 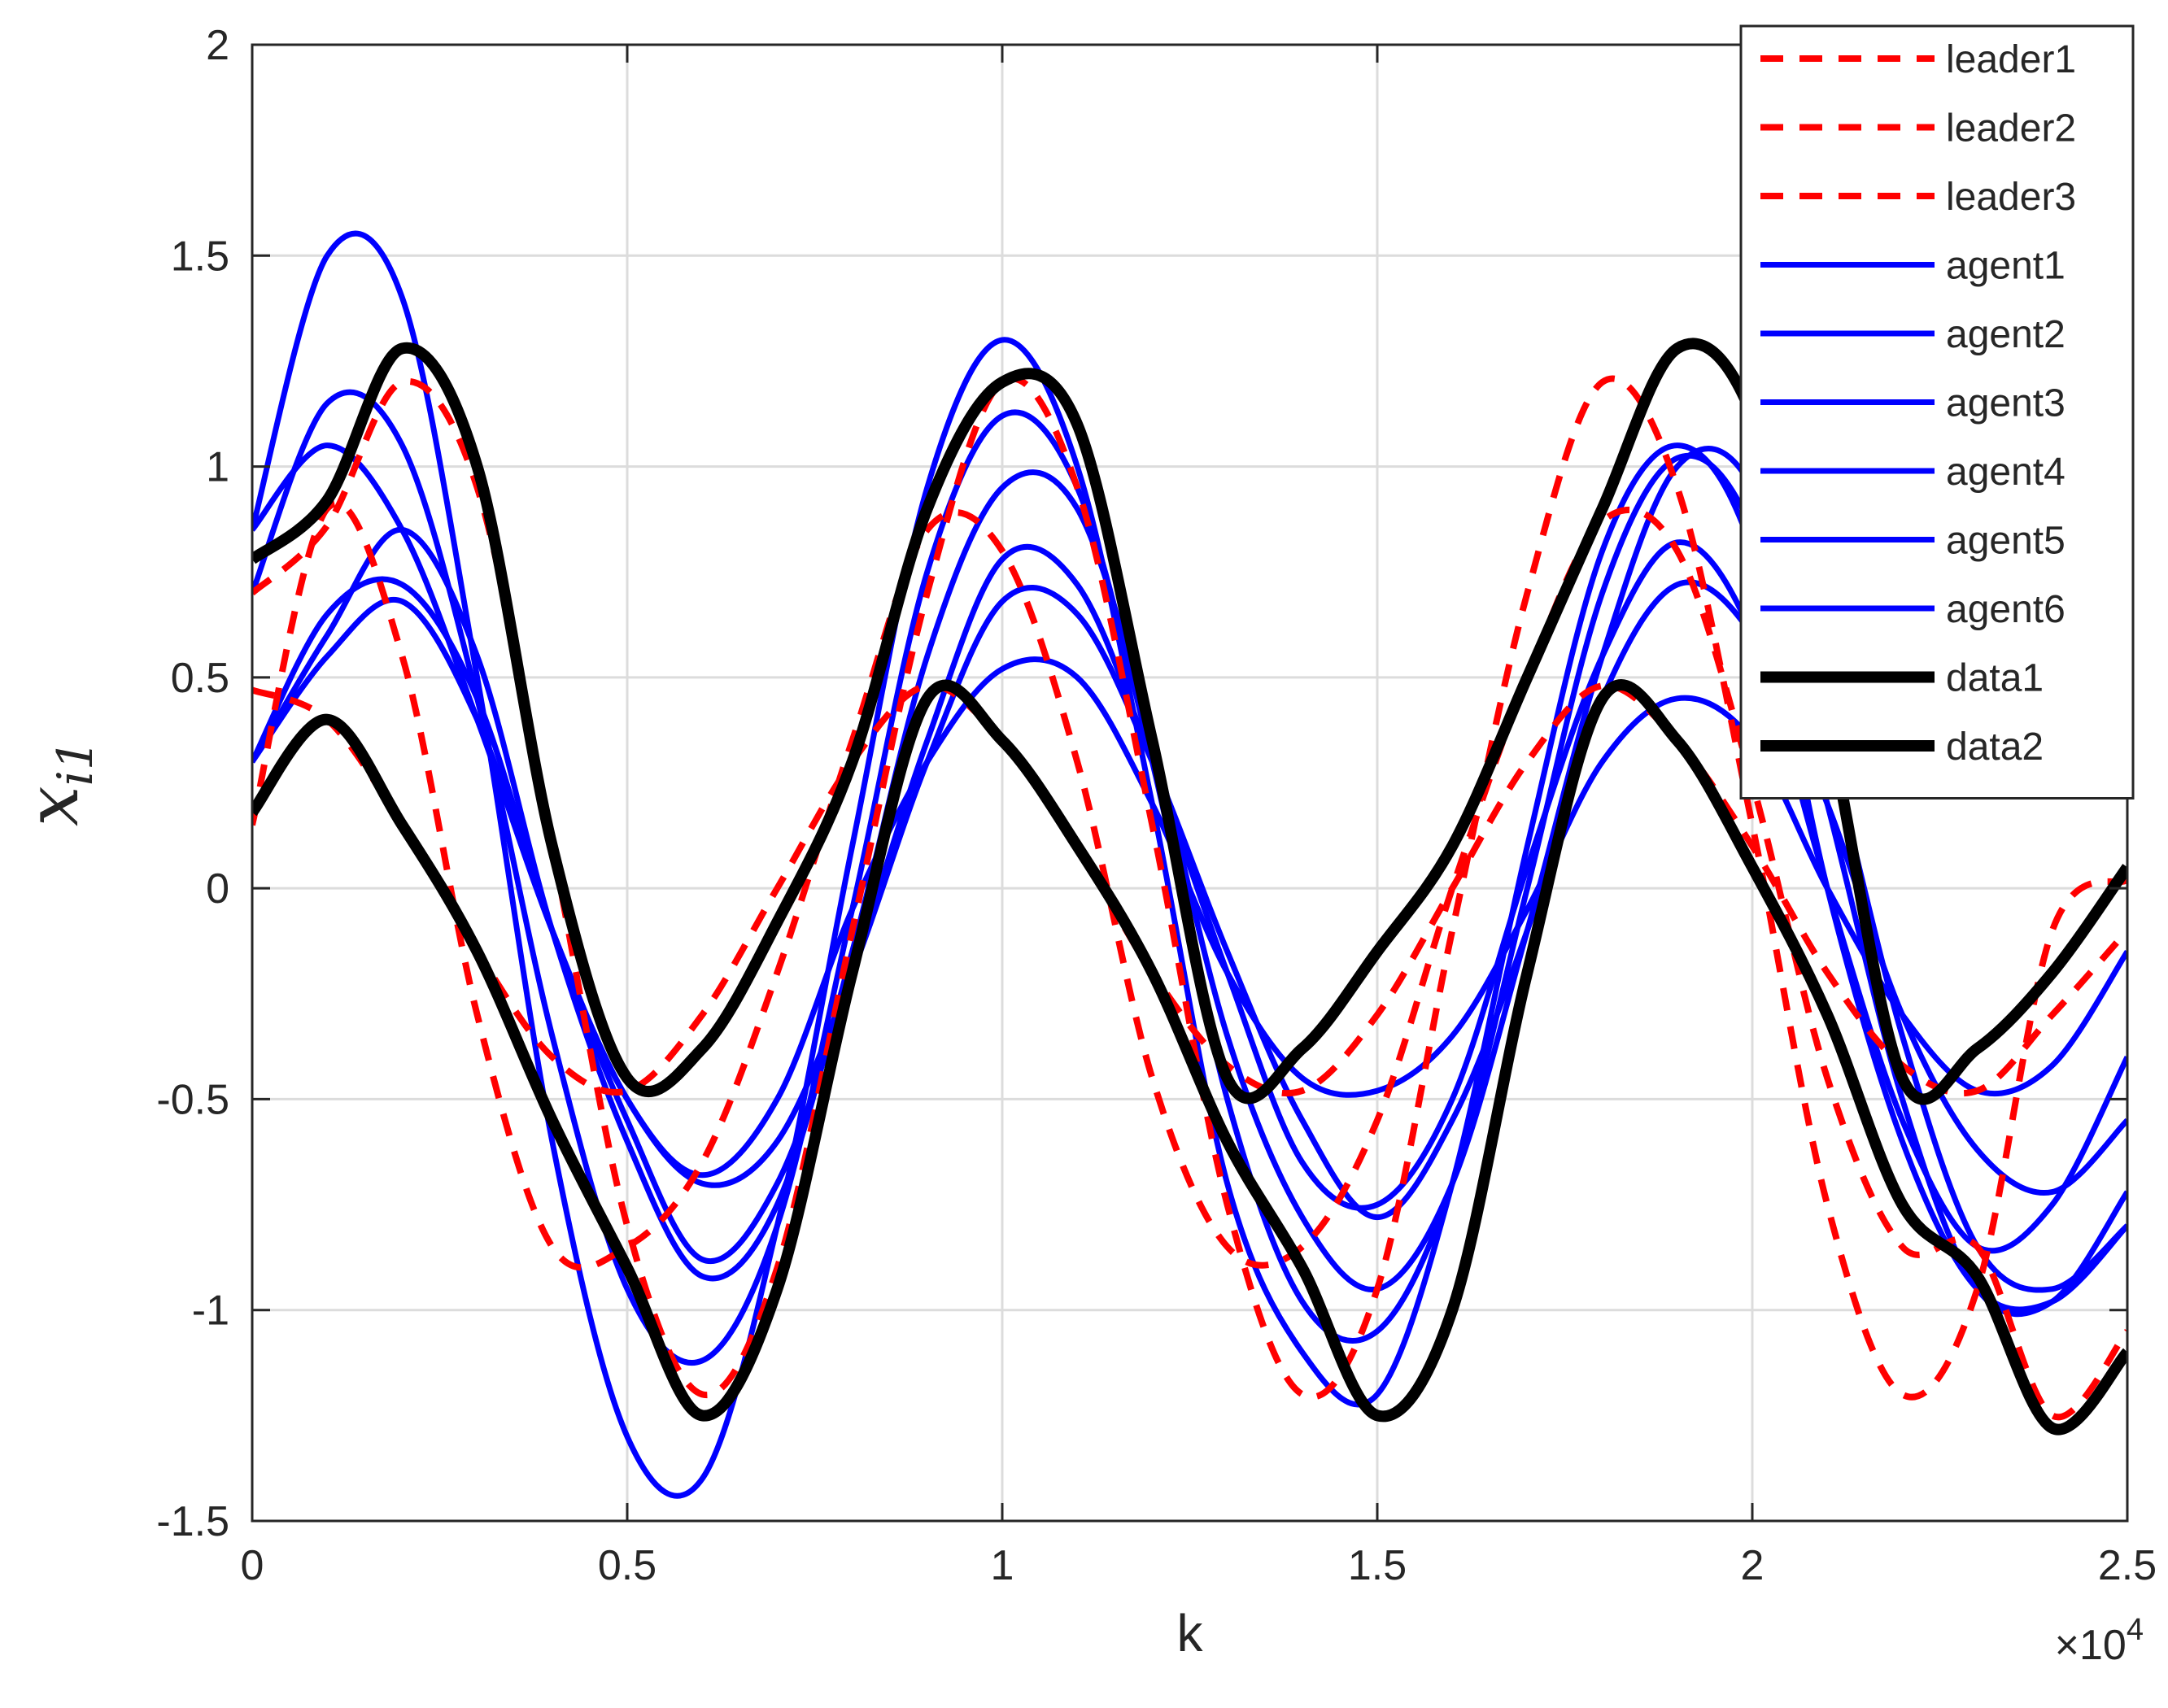 What do you see at coordinates (1995, 747) in the screenshot?
I see `legend-label-data2: data2` at bounding box center [1995, 747].